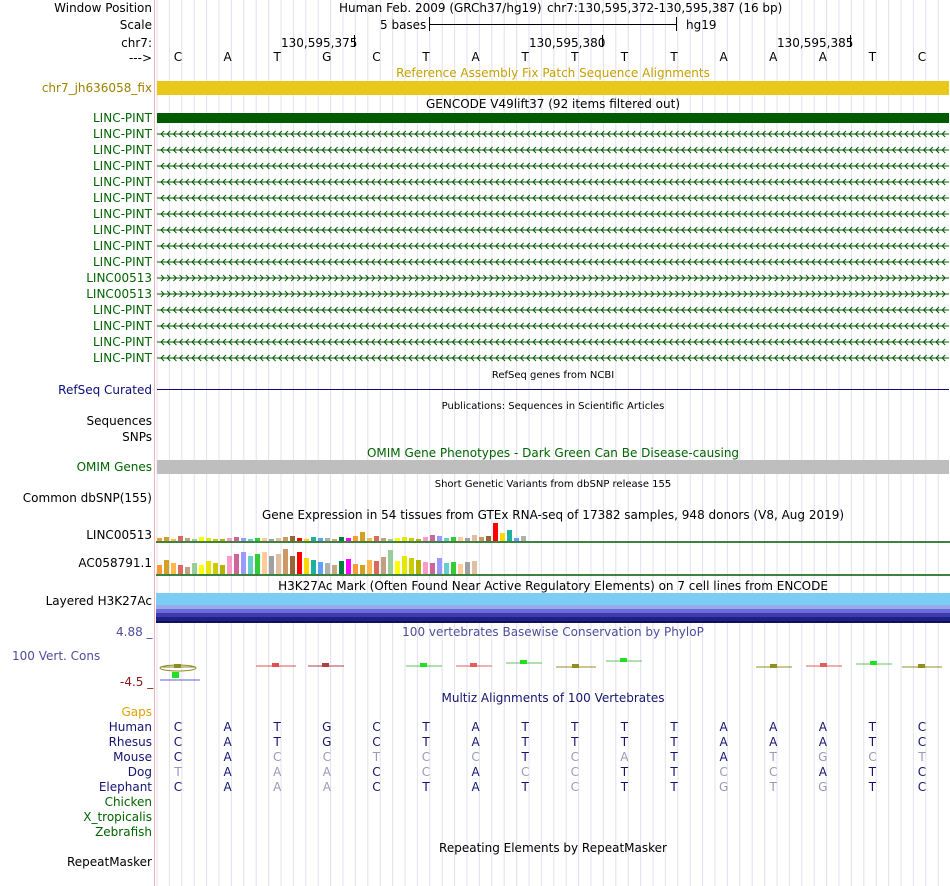  What do you see at coordinates (553, 467) in the screenshot?
I see `omim-bar` at bounding box center [553, 467].